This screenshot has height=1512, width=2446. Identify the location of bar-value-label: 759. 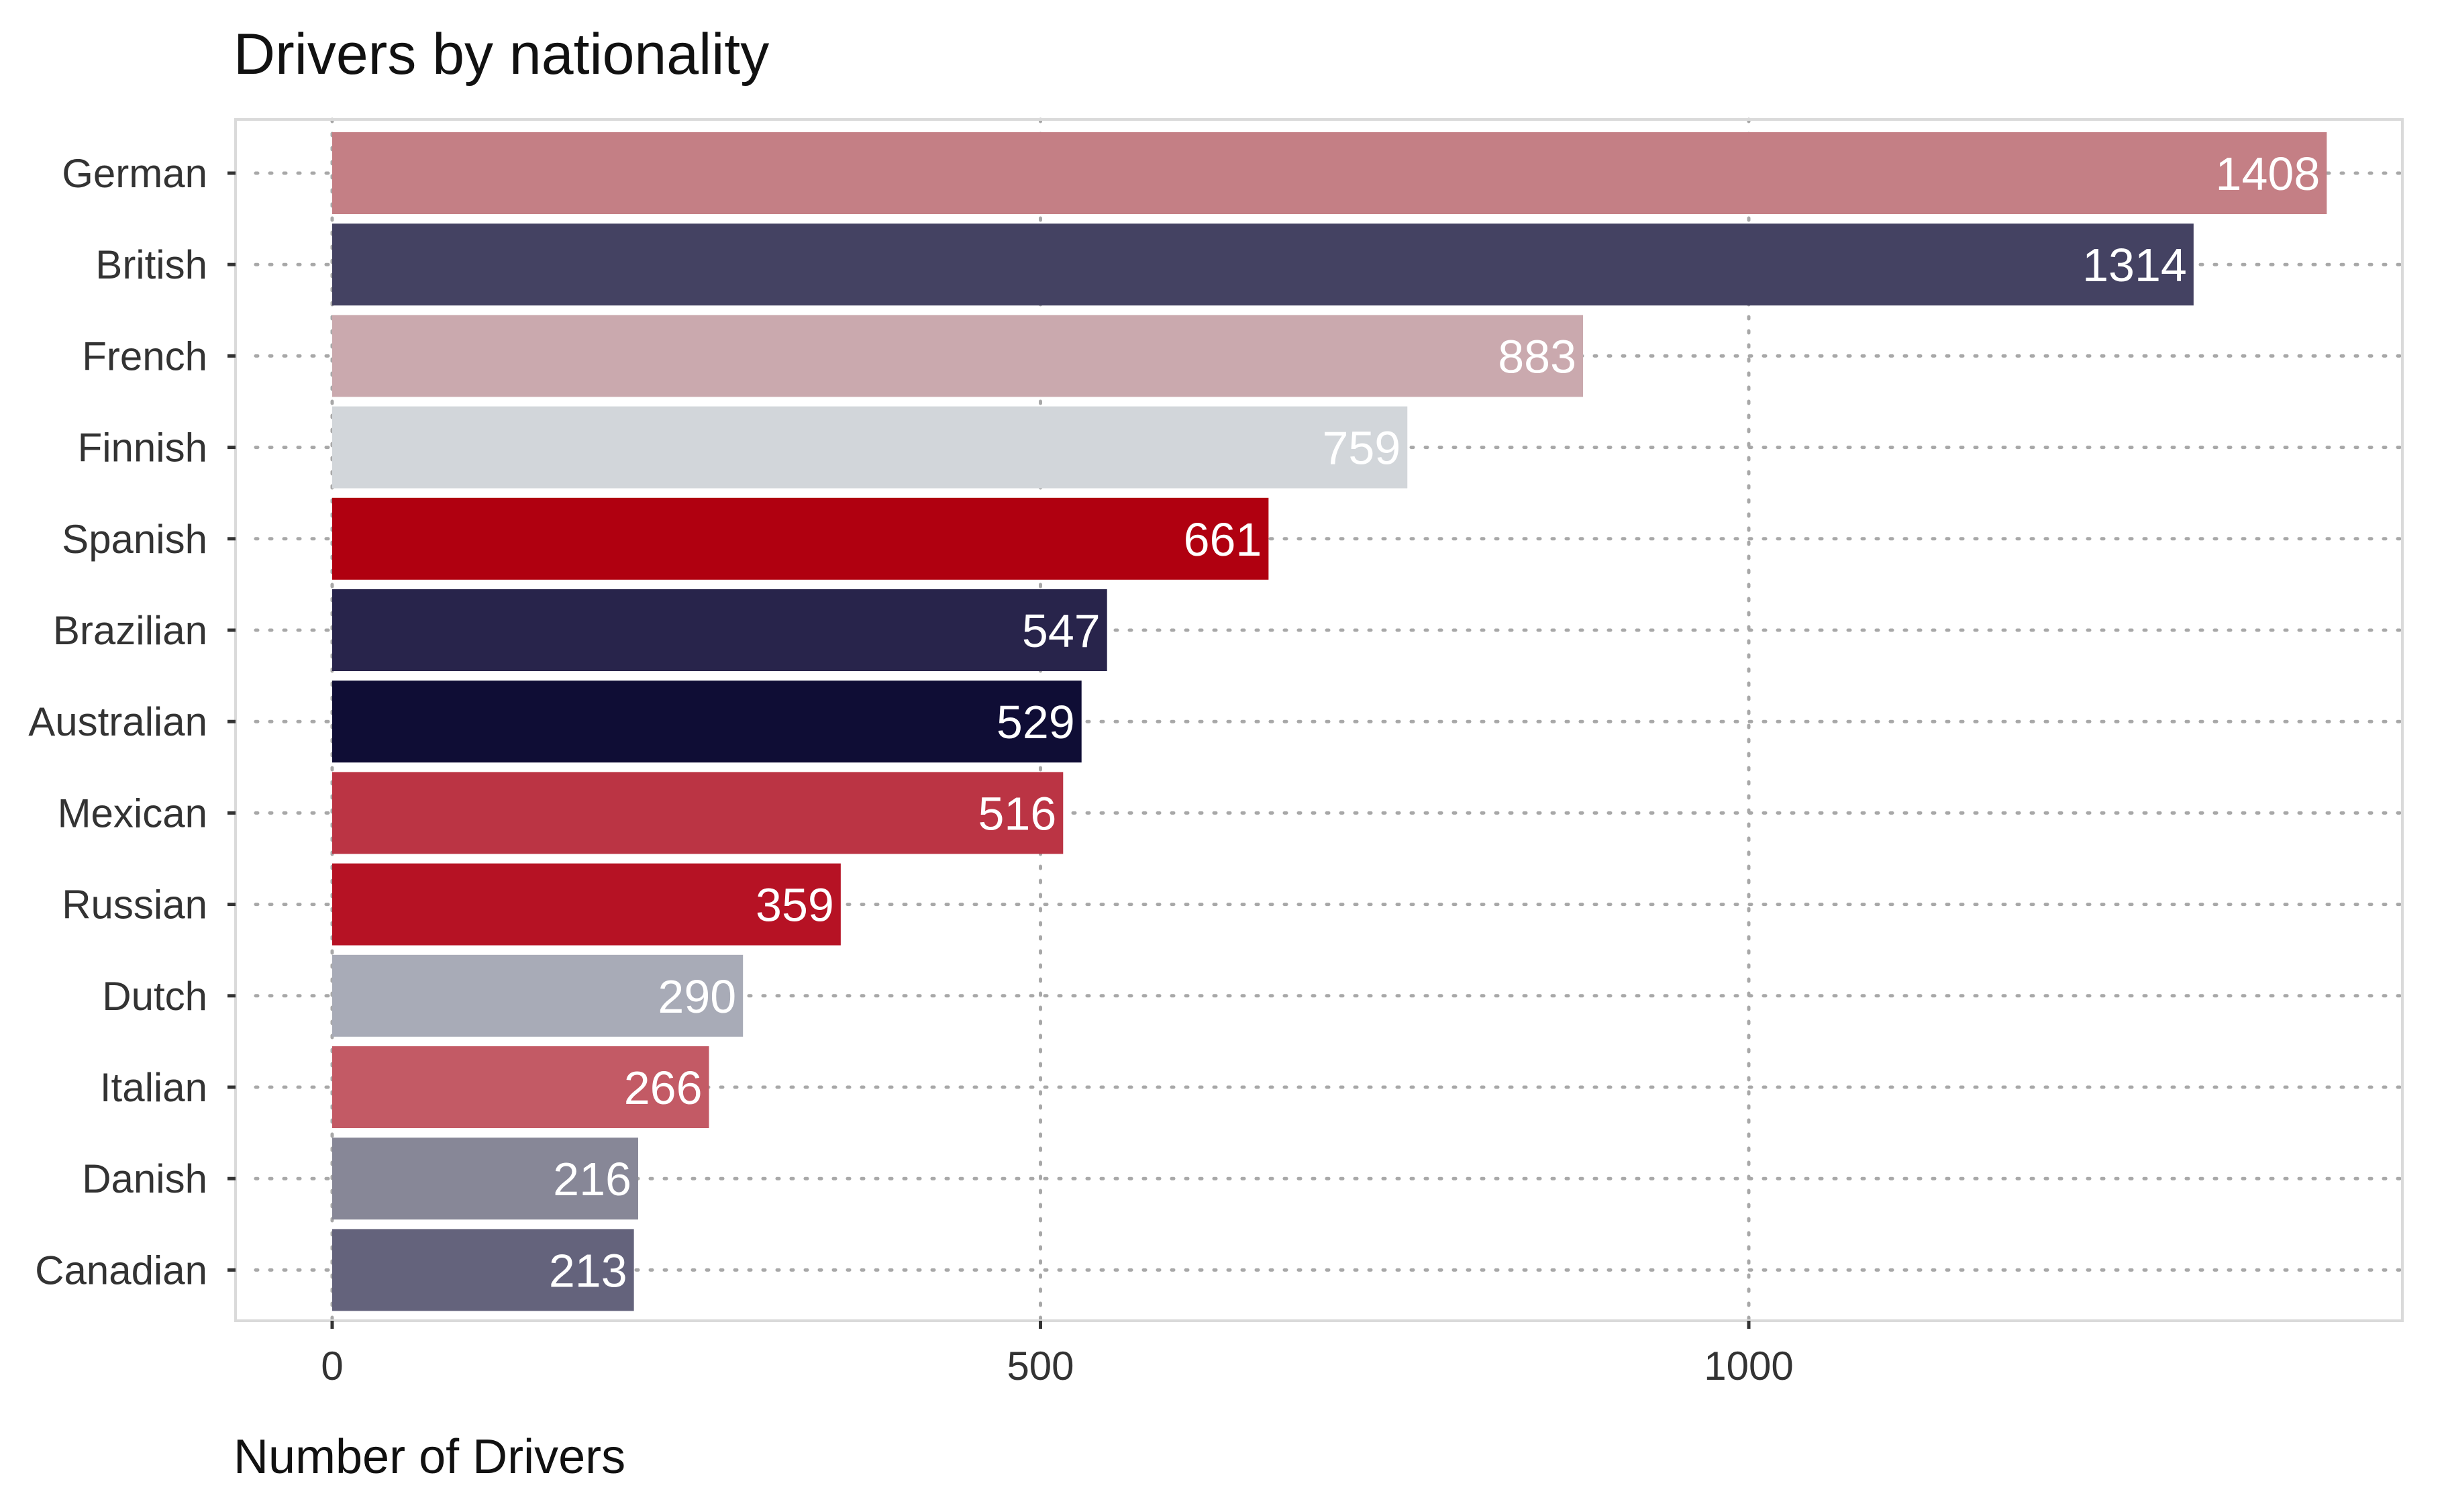
(1361, 448).